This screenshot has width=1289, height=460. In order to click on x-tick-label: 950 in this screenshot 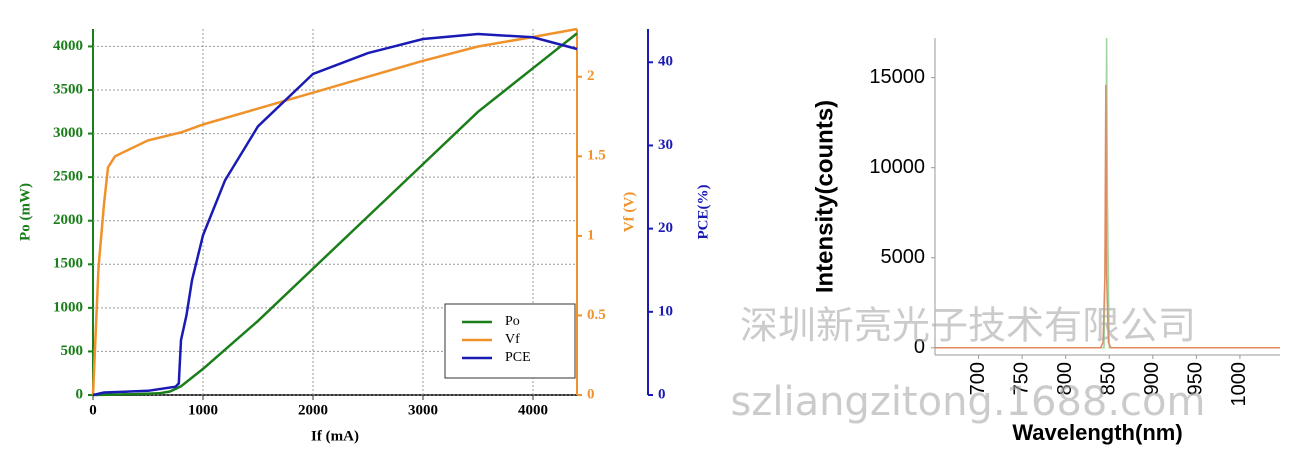, I will do `click(1196, 378)`.